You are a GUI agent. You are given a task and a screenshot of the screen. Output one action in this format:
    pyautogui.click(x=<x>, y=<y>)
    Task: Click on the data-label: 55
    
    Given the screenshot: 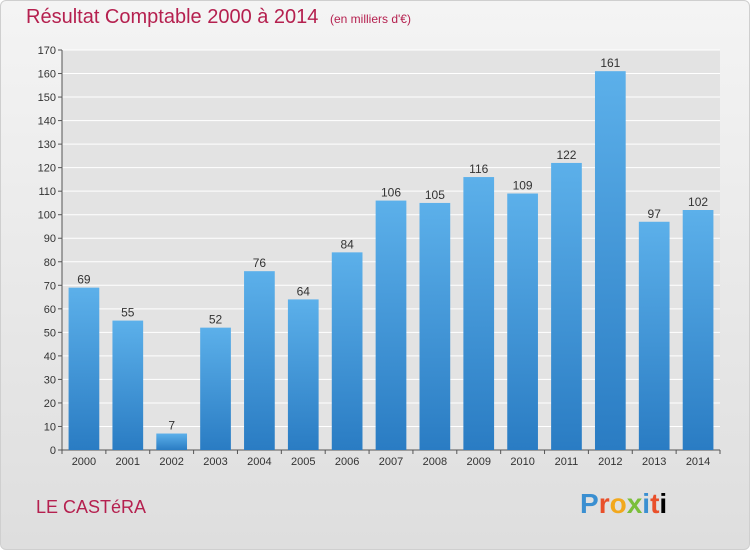 What is the action you would take?
    pyautogui.click(x=128, y=313)
    